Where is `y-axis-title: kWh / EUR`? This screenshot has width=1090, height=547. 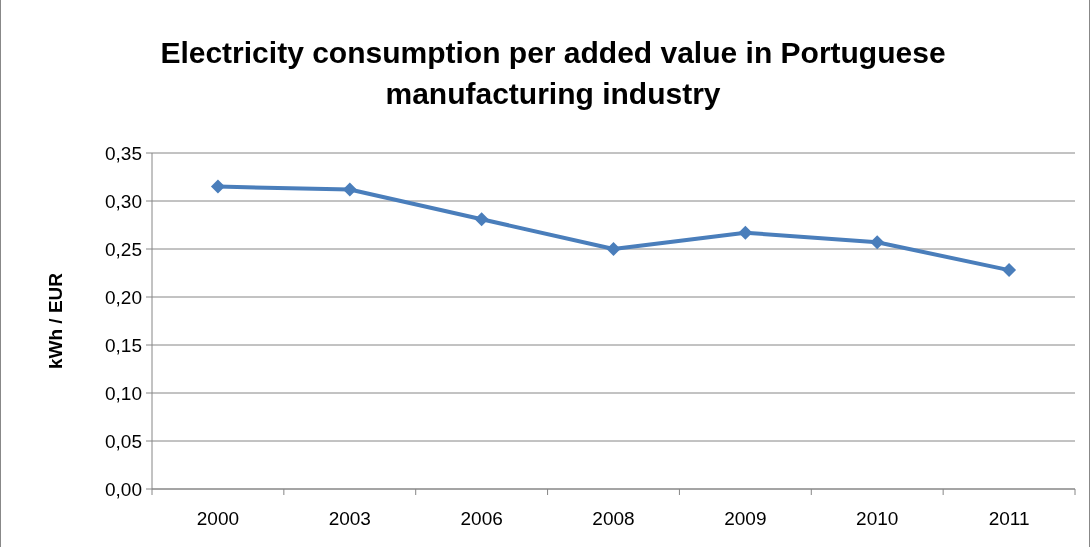
y-axis-title: kWh / EUR is located at coordinates (55, 321).